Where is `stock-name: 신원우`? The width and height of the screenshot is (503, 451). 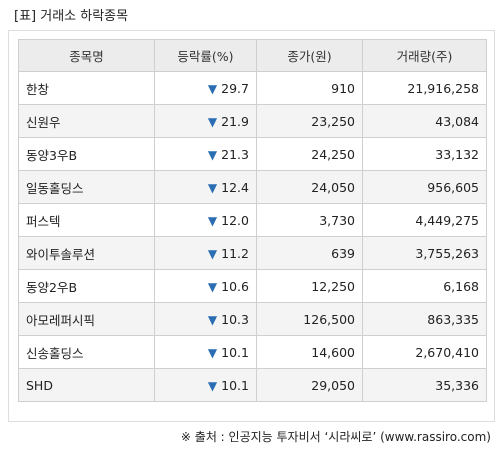 stock-name: 신원우 is located at coordinates (86, 121).